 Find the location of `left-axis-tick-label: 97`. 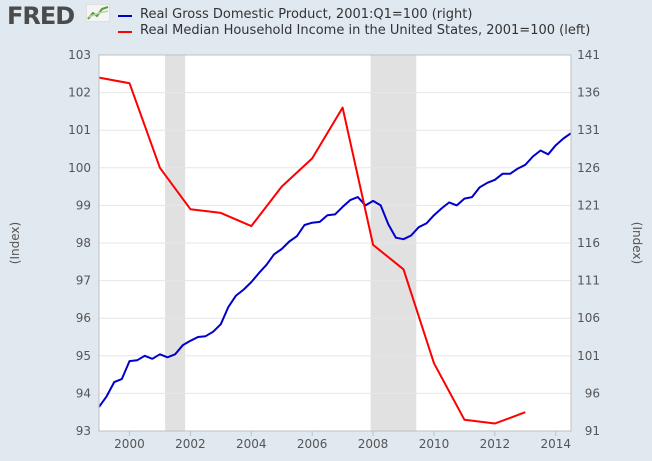

left-axis-tick-label: 97 is located at coordinates (83, 281).